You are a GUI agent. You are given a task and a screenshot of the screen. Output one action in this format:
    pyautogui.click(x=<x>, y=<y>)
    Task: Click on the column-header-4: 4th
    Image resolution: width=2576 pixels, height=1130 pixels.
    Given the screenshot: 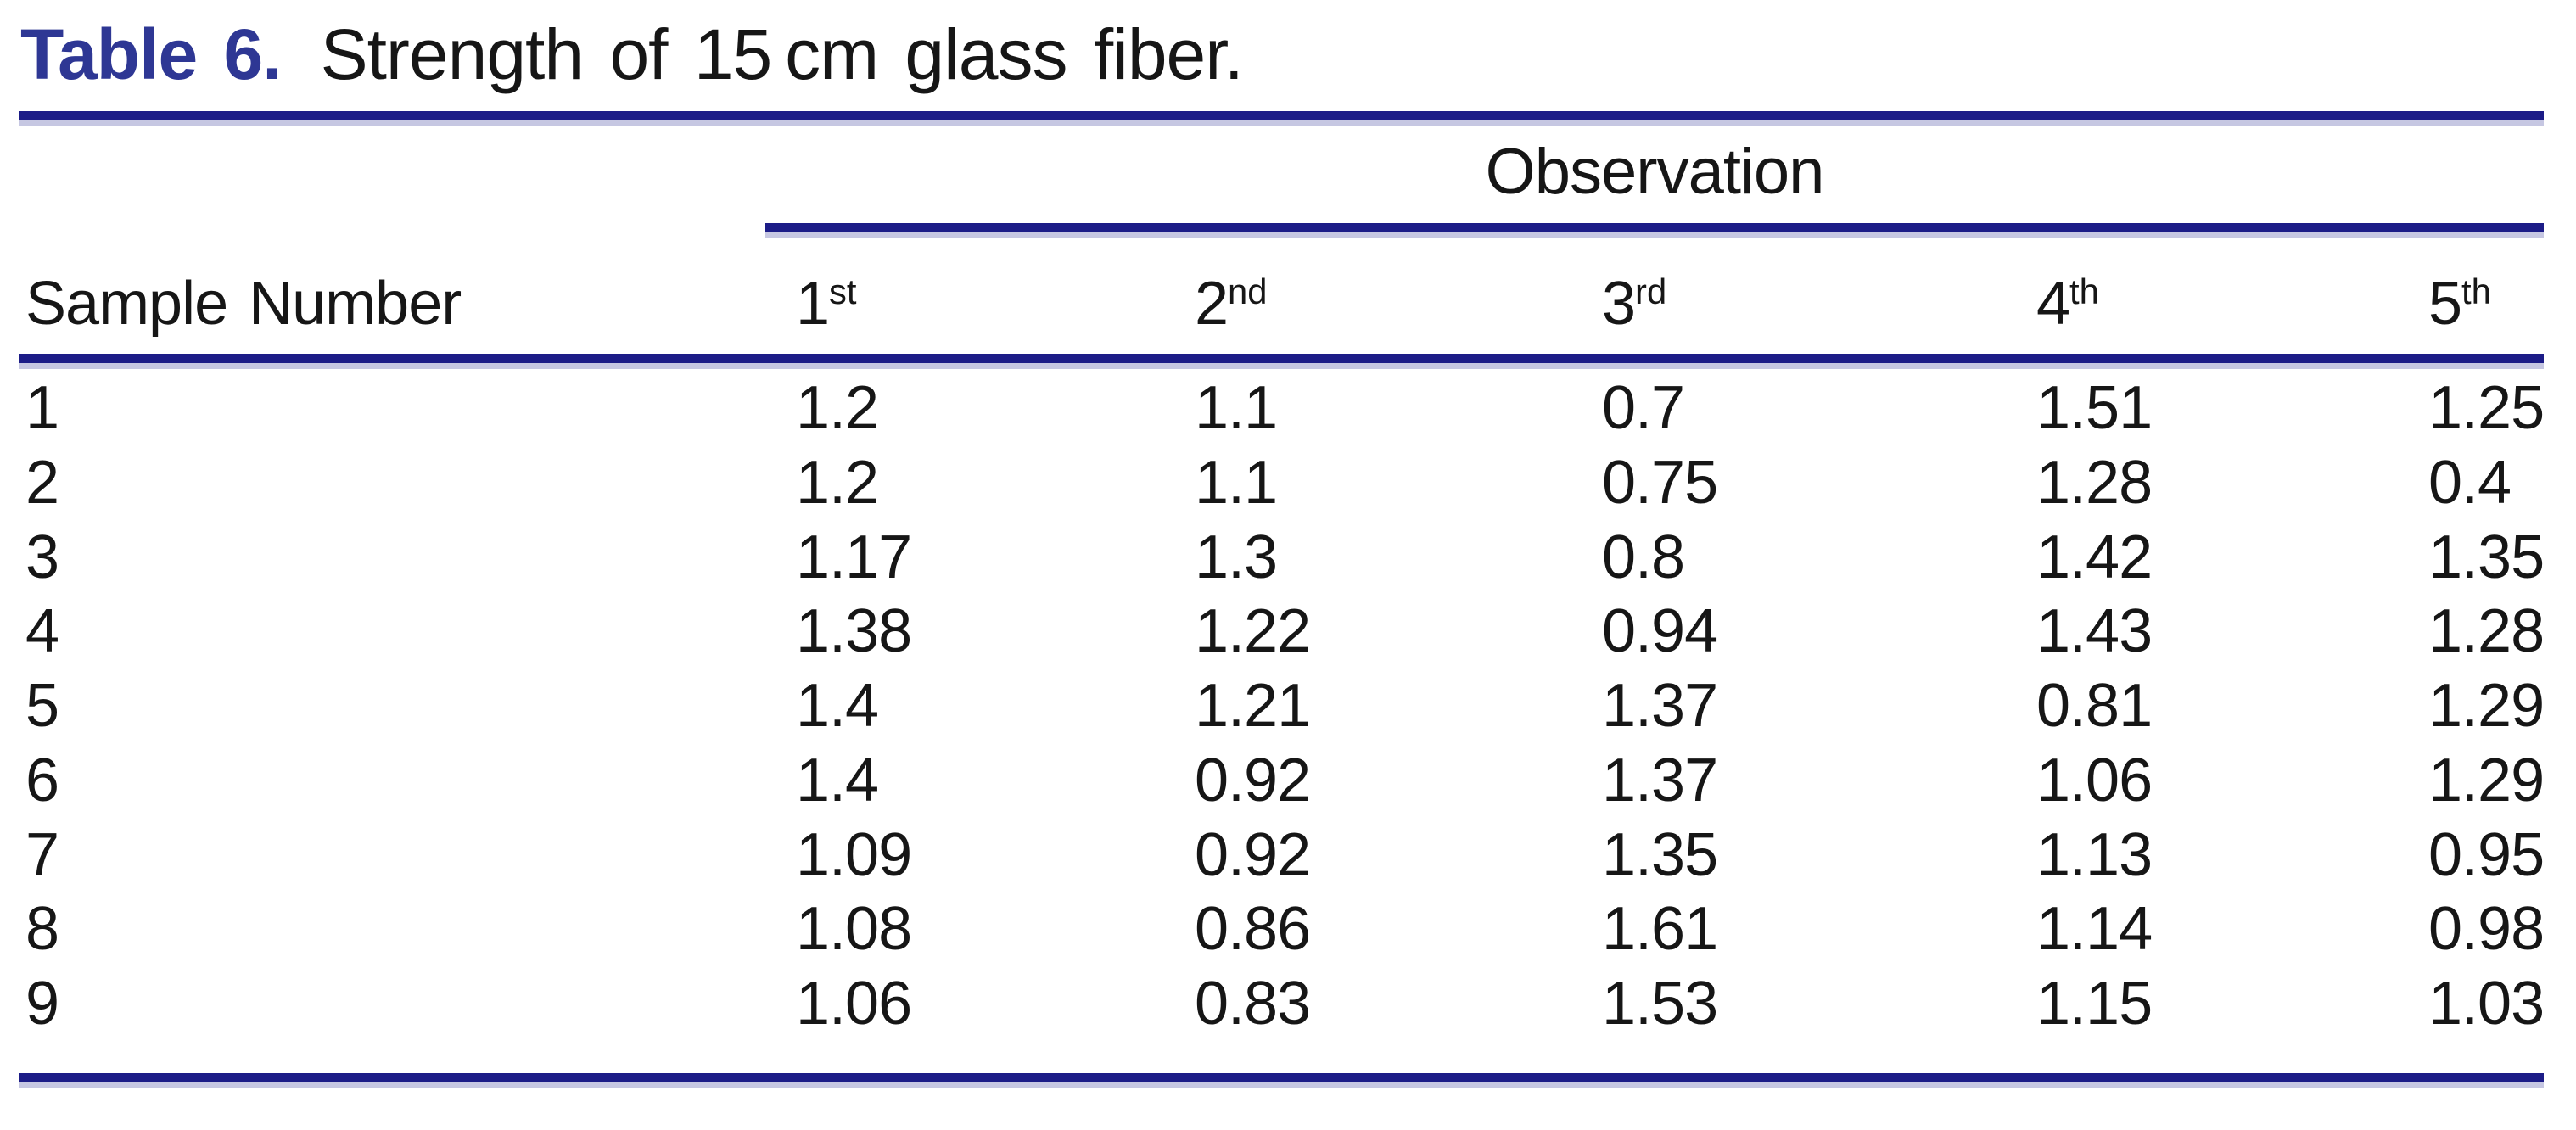 What is the action you would take?
    pyautogui.click(x=2232, y=303)
    